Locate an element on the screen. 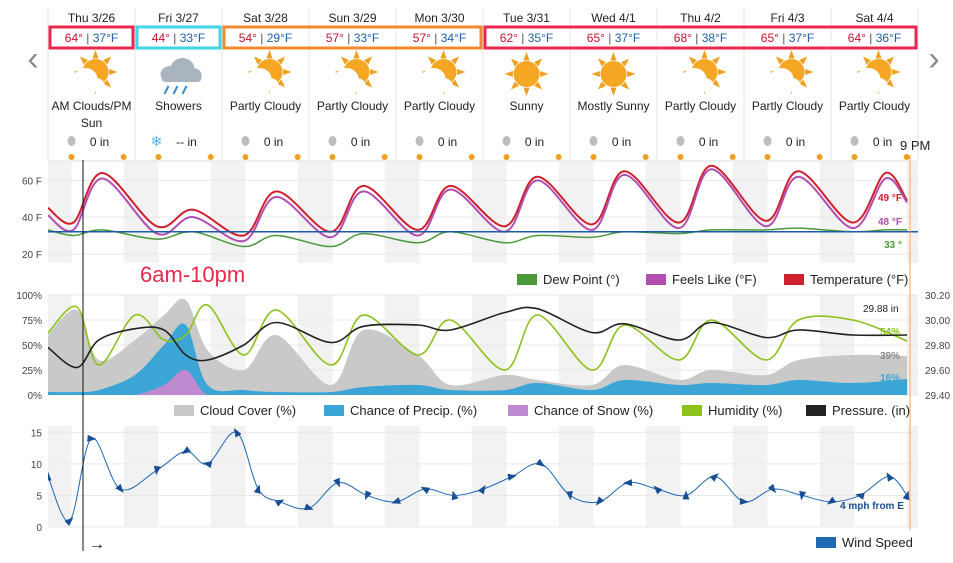 The image size is (953, 563). temp-lo: 33°F is located at coordinates (366, 38).